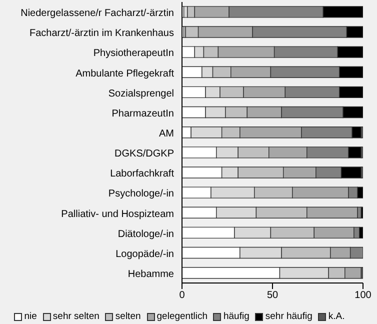 The image size is (377, 324). I want to click on y-tick-label: Sozialsprengel, so click(141, 94).